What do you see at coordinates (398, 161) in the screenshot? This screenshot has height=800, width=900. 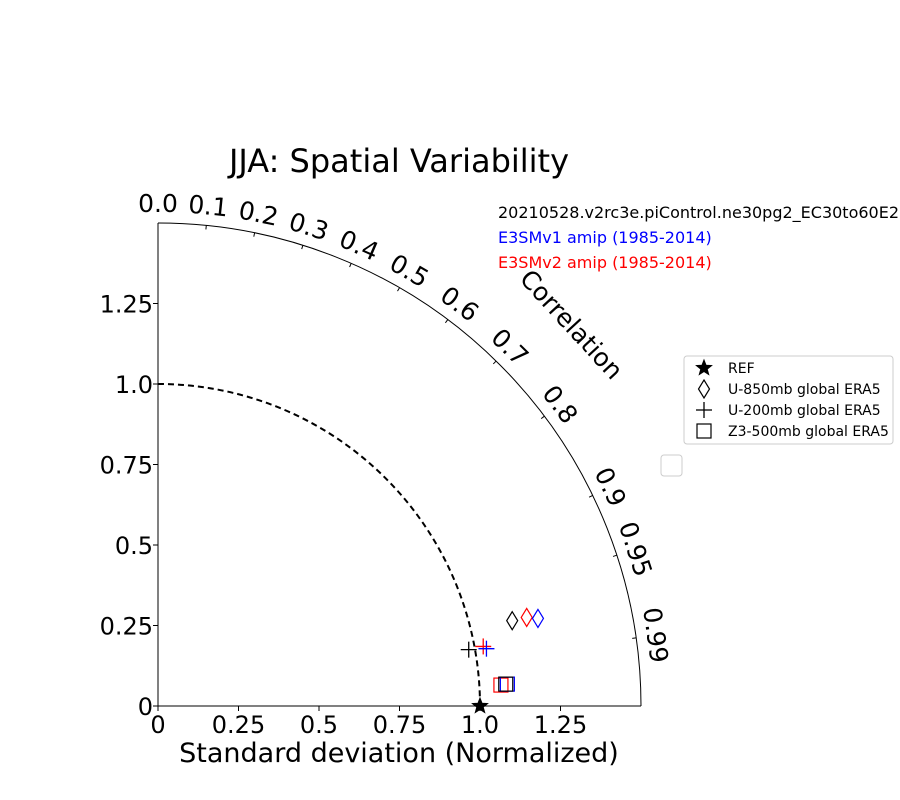 I see `chart-title: JJA: Spatial Variability` at bounding box center [398, 161].